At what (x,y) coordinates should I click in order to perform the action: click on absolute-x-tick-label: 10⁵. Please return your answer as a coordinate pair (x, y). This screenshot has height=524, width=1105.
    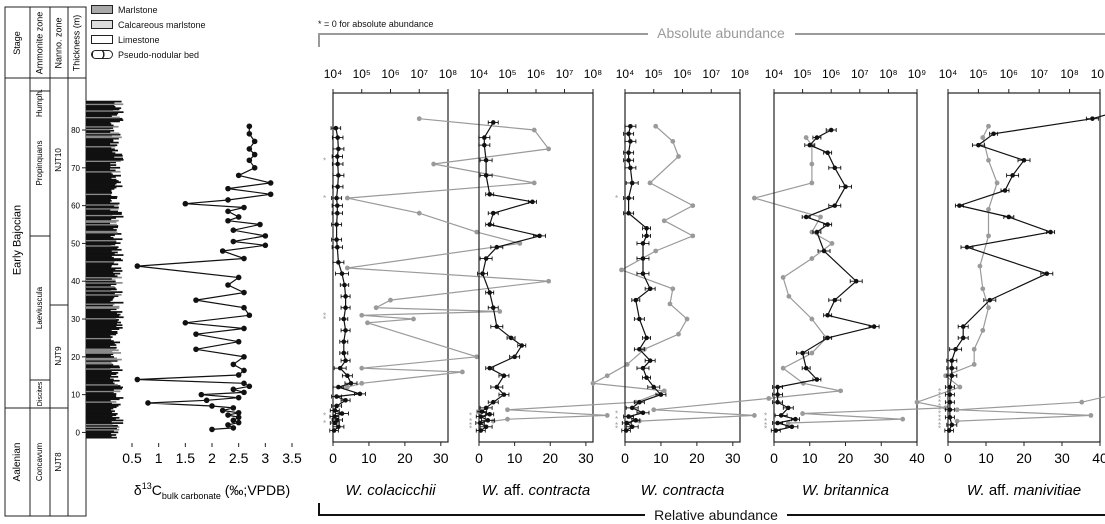
    Looking at the image, I should click on (507, 74).